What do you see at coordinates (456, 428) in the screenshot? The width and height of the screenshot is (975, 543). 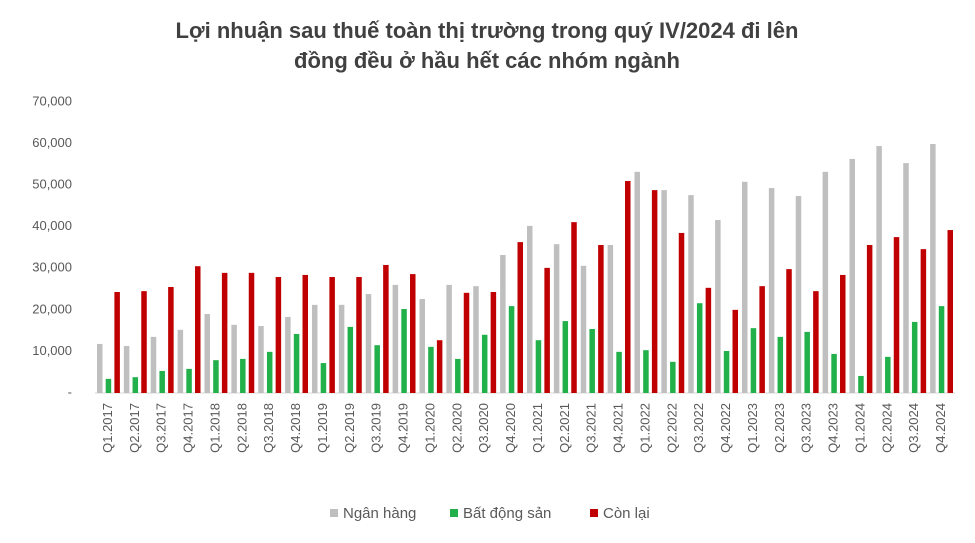 I see `x-tick-label: Q2.2020` at bounding box center [456, 428].